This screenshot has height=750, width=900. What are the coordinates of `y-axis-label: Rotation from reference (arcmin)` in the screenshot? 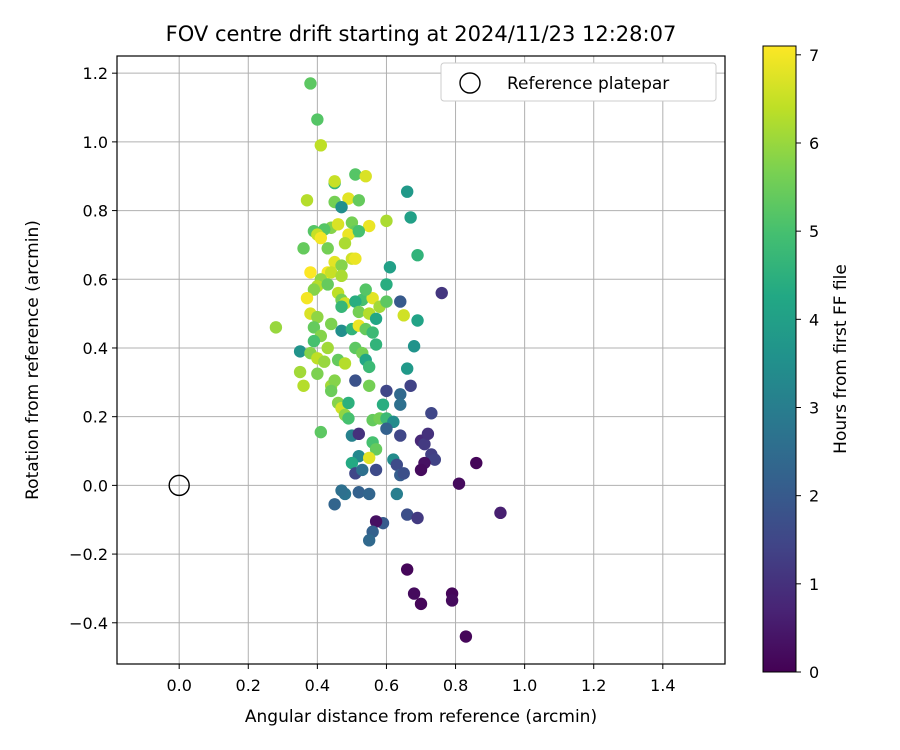 It's located at (33, 360).